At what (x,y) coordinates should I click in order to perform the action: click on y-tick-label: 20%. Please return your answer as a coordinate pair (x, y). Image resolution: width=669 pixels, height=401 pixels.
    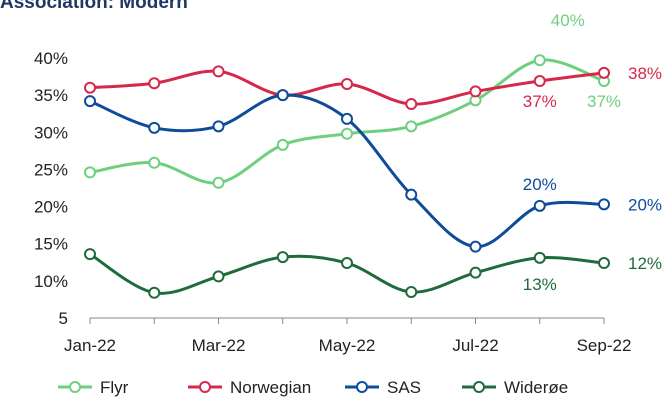
    Looking at the image, I should click on (51, 207).